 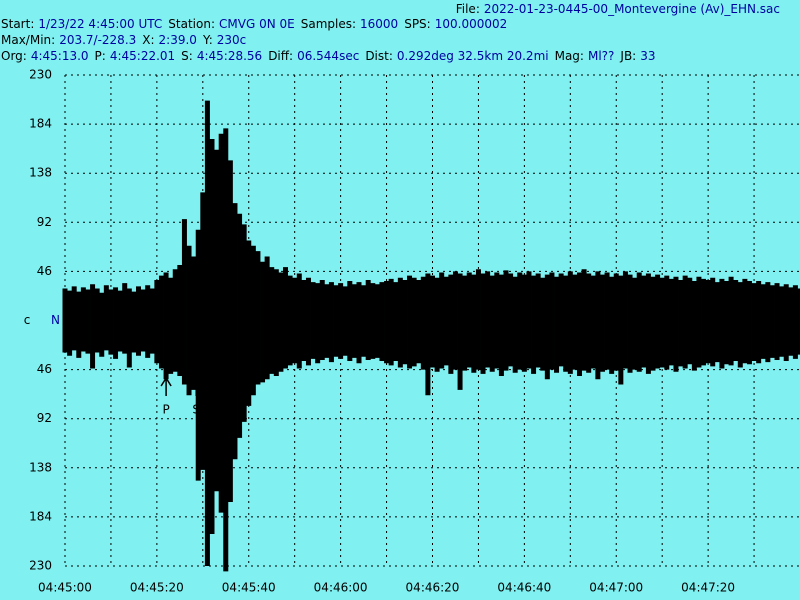 I want to click on x-tick-label: 04:47:00, so click(x=616, y=588).